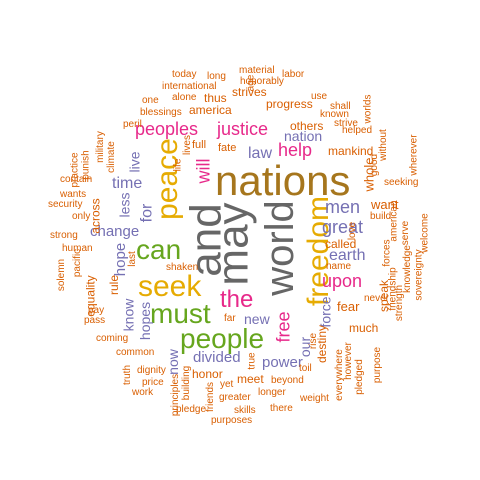 The width and height of the screenshot is (480, 480). I want to click on word-climate: climate, so click(111, 157).